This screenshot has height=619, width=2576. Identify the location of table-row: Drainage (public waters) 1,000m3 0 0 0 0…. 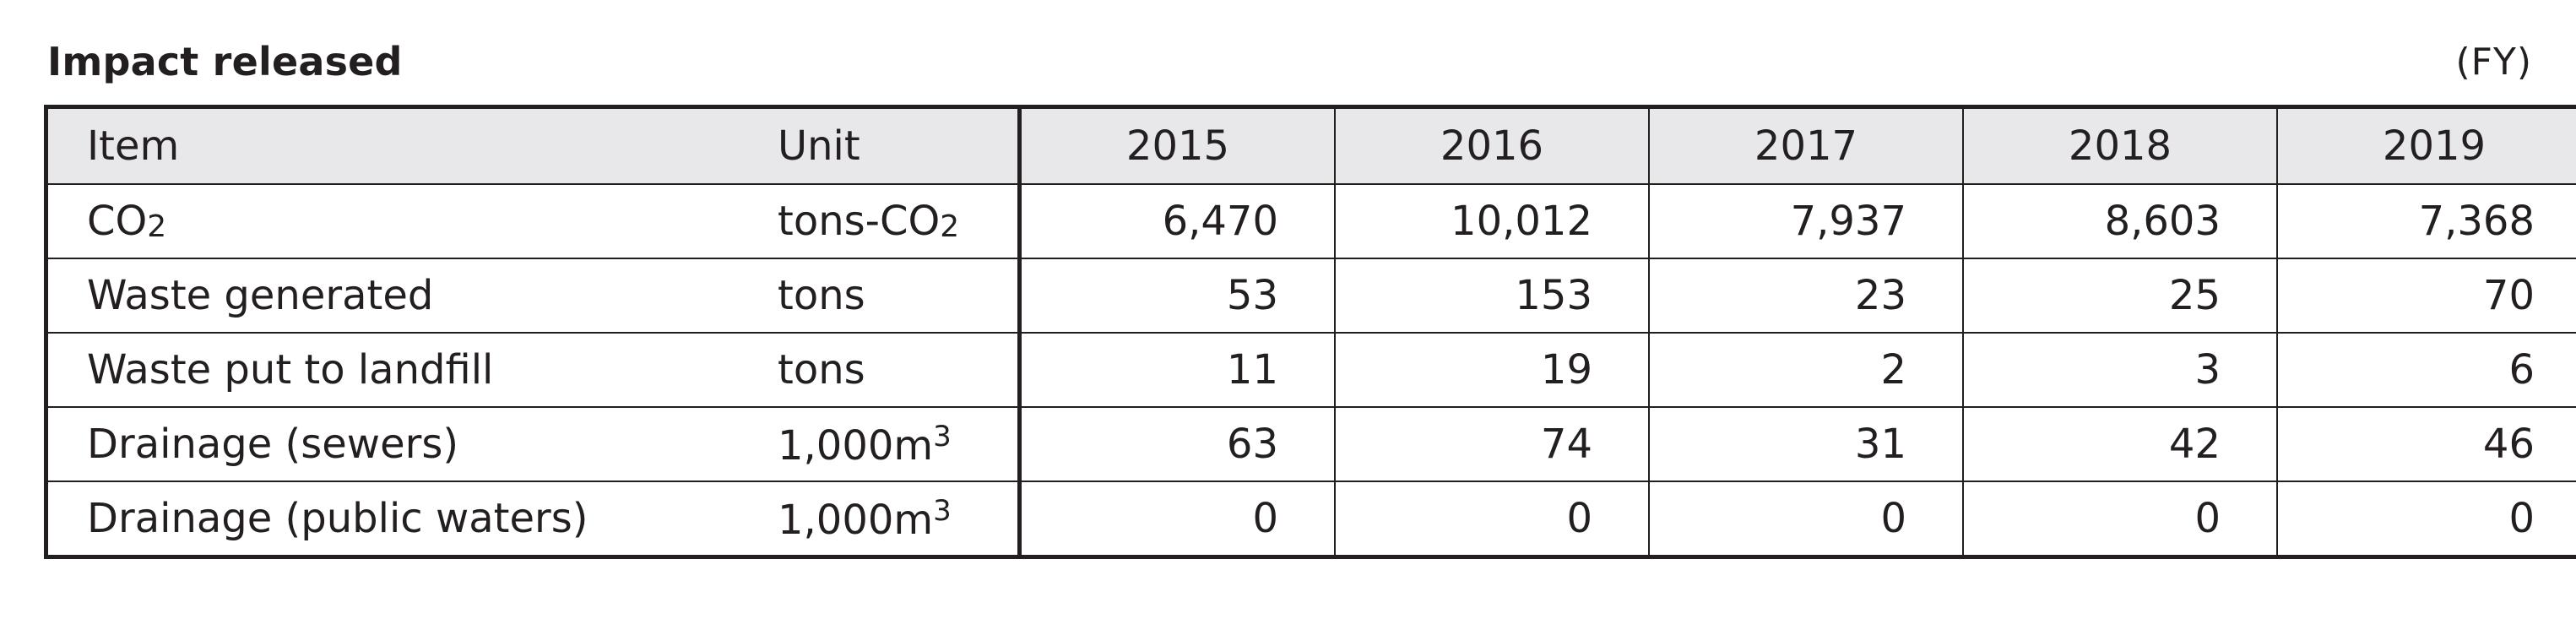
(1311, 519).